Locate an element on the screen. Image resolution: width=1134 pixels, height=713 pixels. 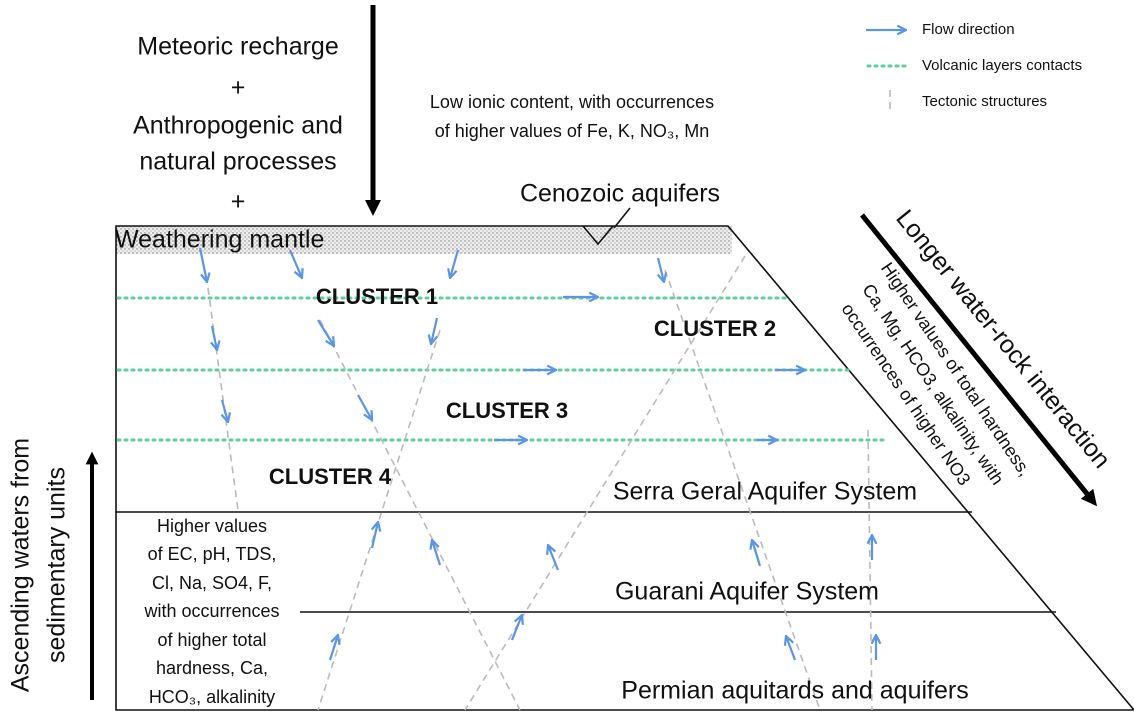
unit: Permian aquitards and aquifers is located at coordinates (794, 691).